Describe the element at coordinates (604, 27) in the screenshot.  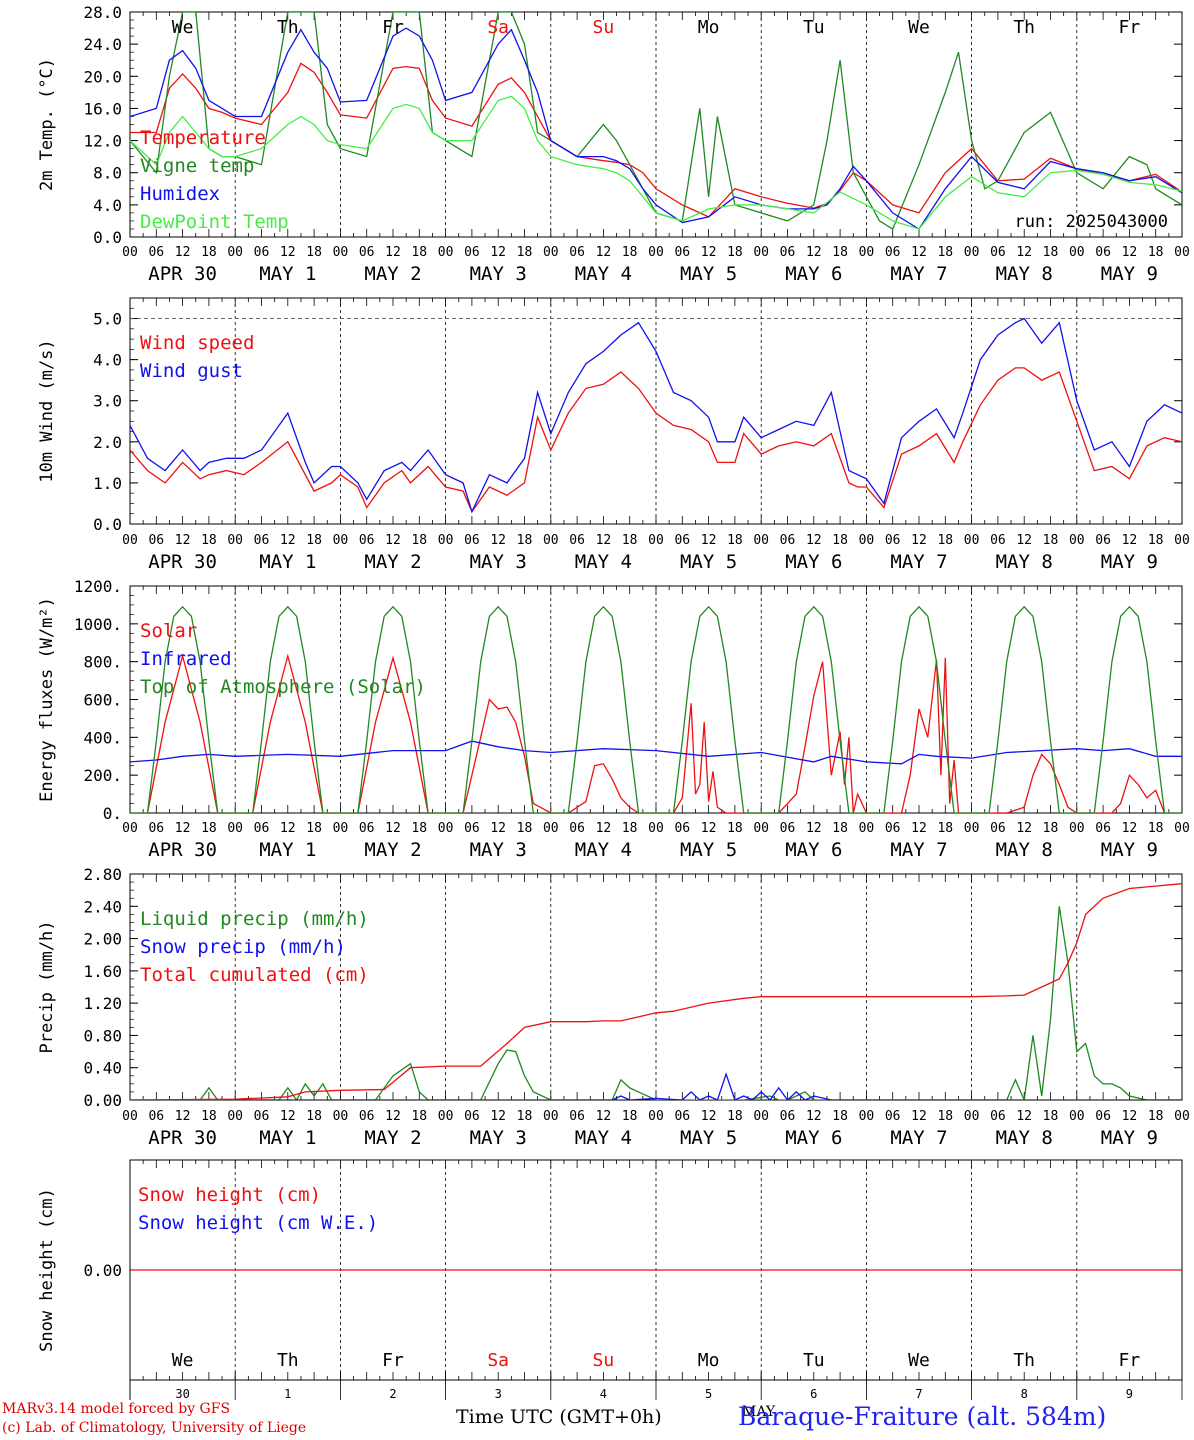
I see `day-name: Su` at that location.